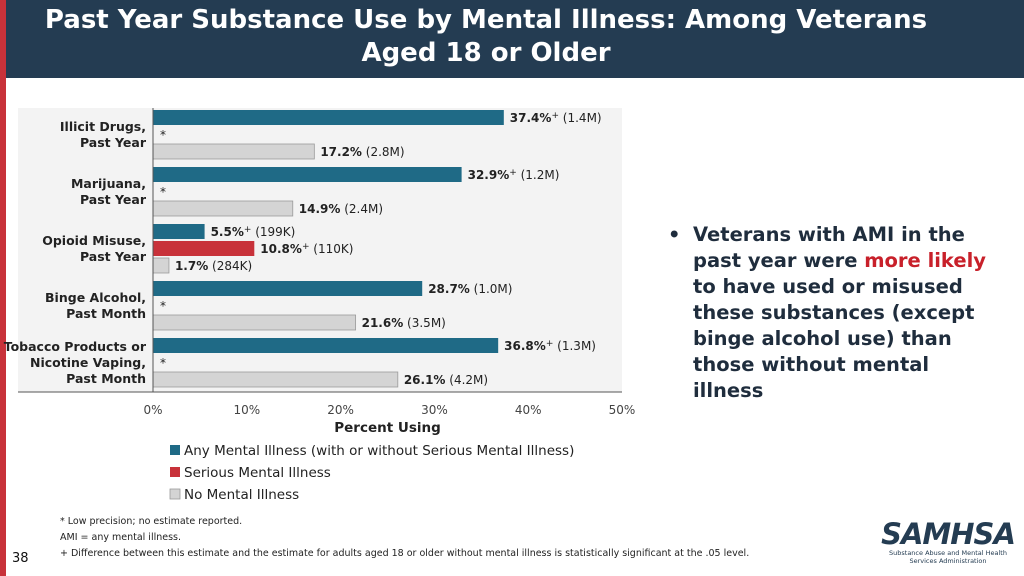  I want to click on category-label-line: Tobacco Products or, so click(75, 346).